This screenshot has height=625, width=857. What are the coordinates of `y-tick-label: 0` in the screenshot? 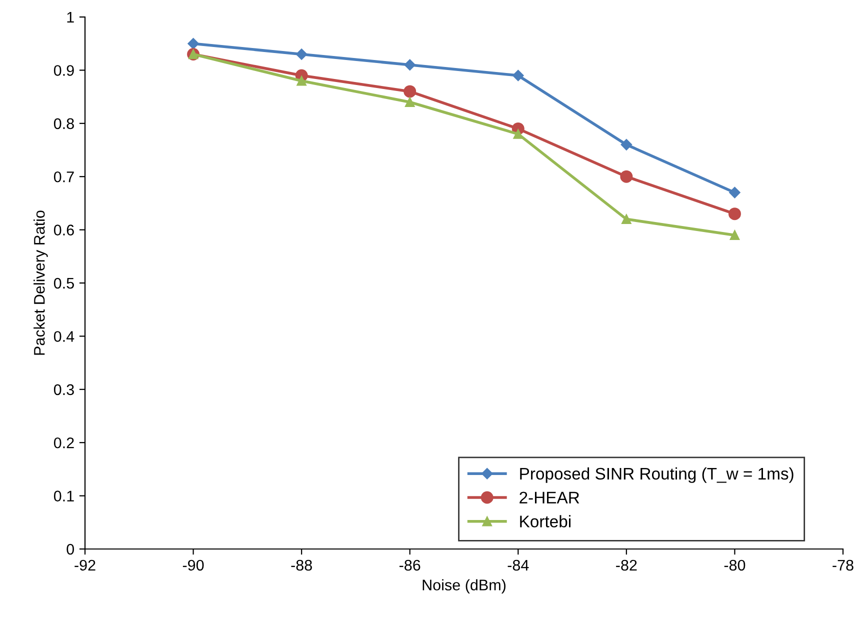 It's located at (70, 549).